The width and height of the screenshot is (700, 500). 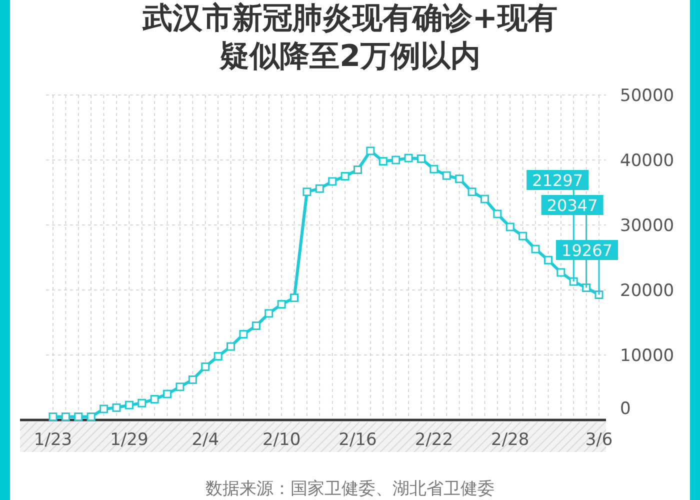 I want to click on data-label: 19267, so click(x=587, y=250).